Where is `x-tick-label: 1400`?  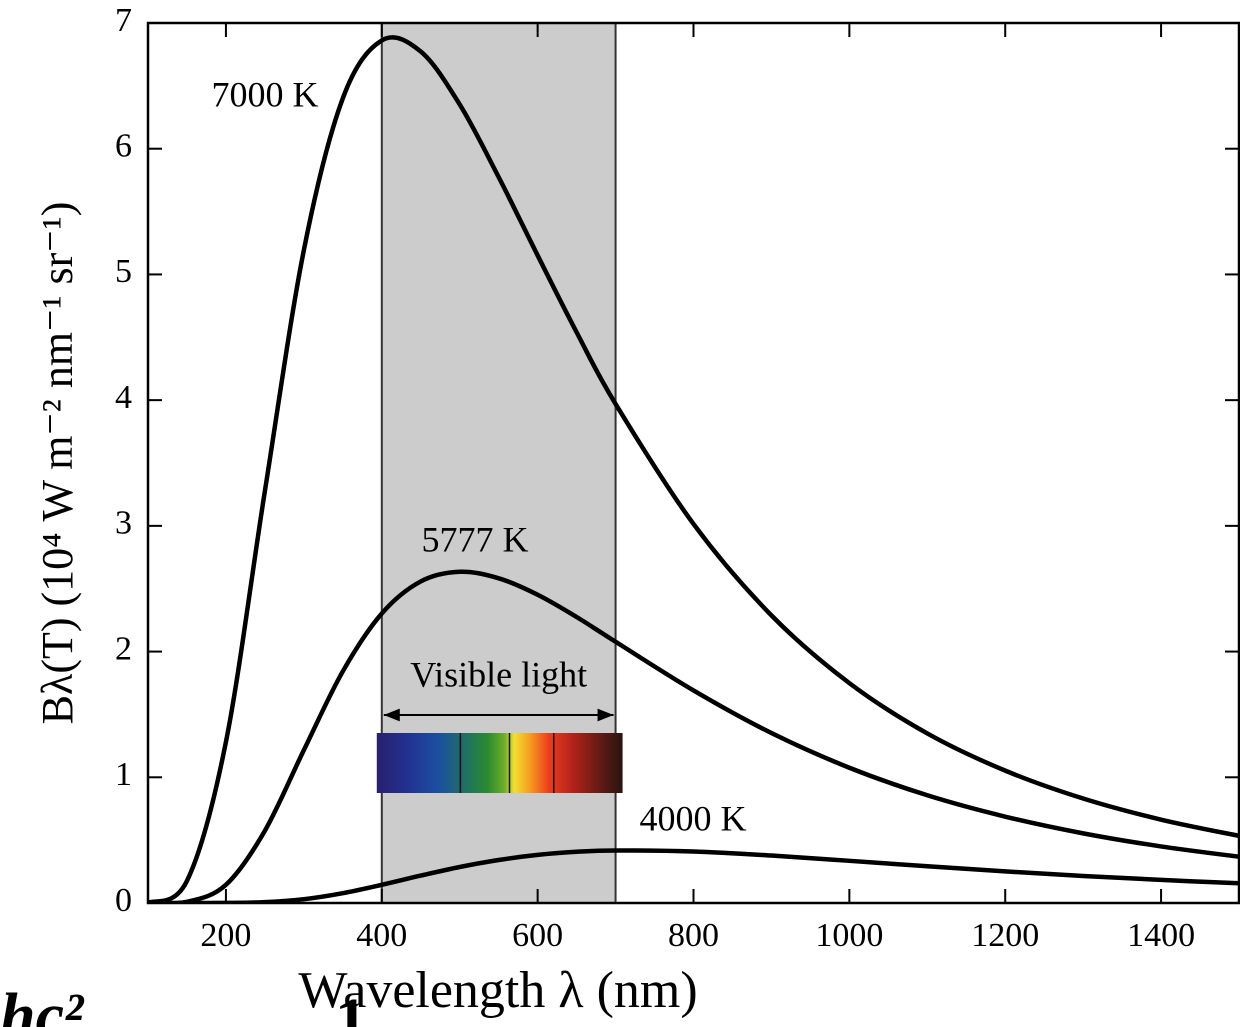 x-tick-label: 1400 is located at coordinates (1161, 935).